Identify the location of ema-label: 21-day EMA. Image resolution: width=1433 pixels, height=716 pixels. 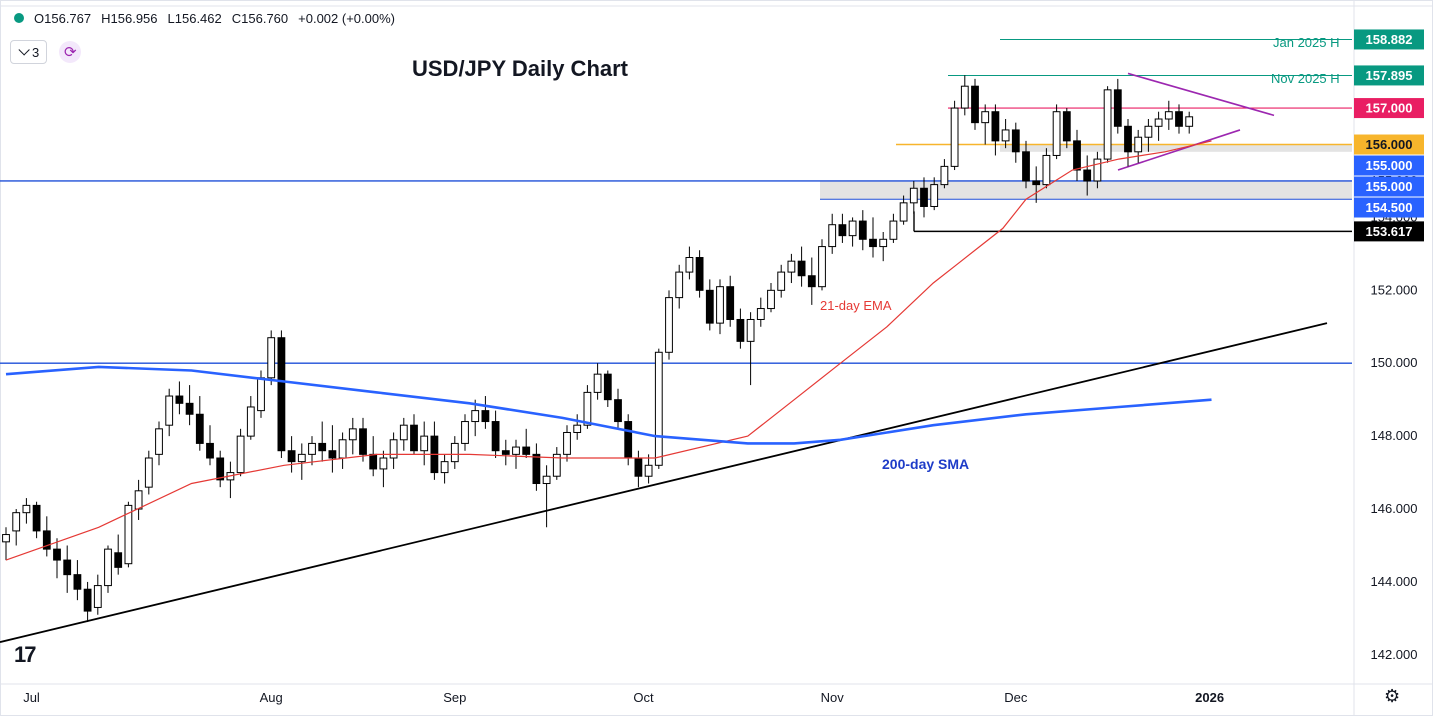
(856, 305).